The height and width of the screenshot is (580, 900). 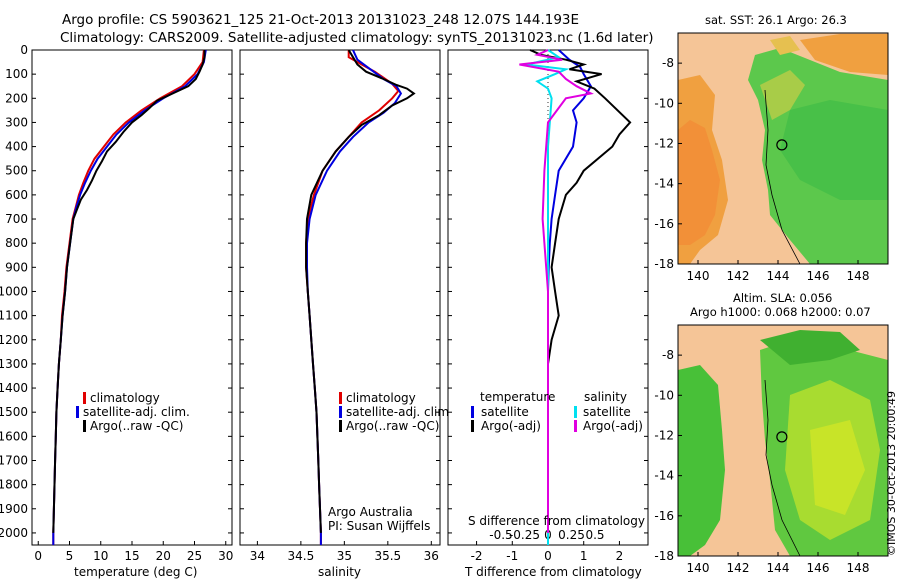 What do you see at coordinates (782, 468) in the screenshot?
I see `sla-isobath` at bounding box center [782, 468].